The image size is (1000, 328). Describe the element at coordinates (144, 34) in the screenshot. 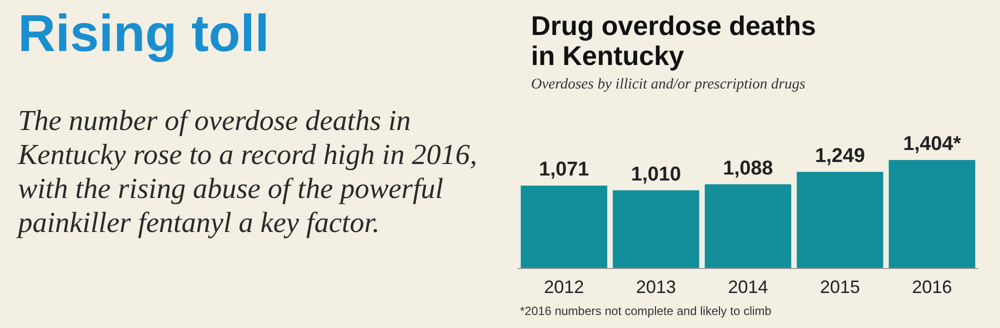

I see `text: Rising toll` at that location.